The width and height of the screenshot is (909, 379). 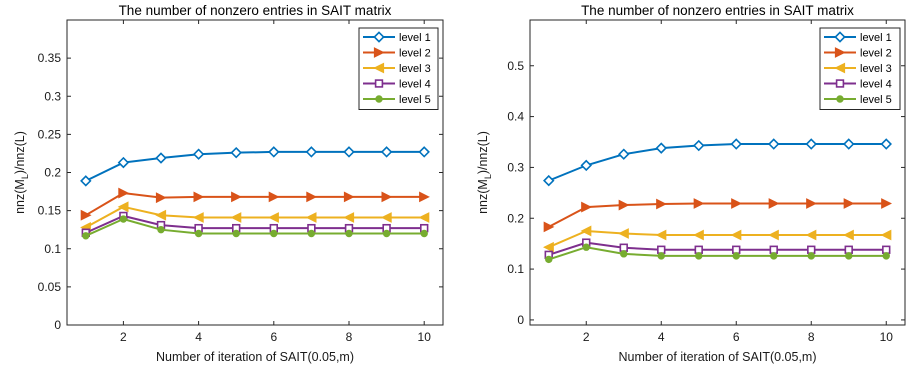 I want to click on y-tick-label: 0.4, so click(x=515, y=117).